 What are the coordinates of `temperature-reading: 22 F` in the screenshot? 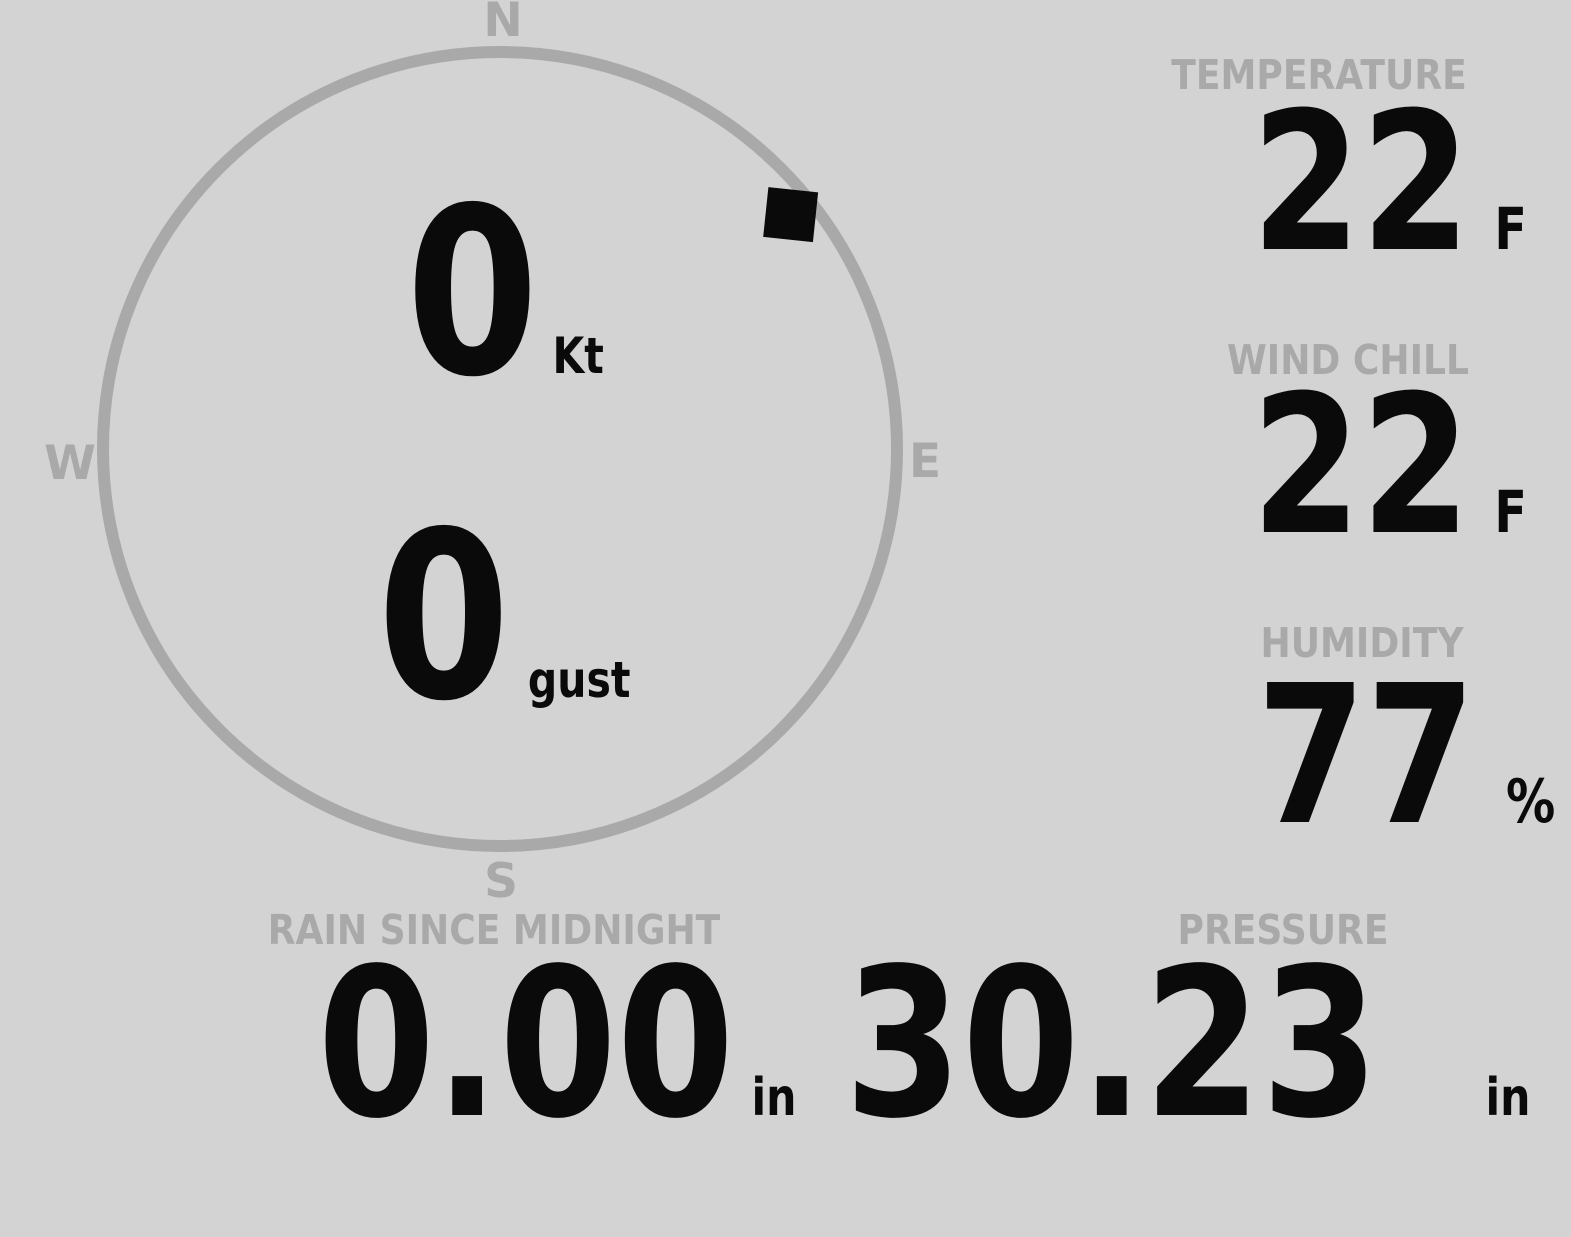 It's located at (1389, 184).